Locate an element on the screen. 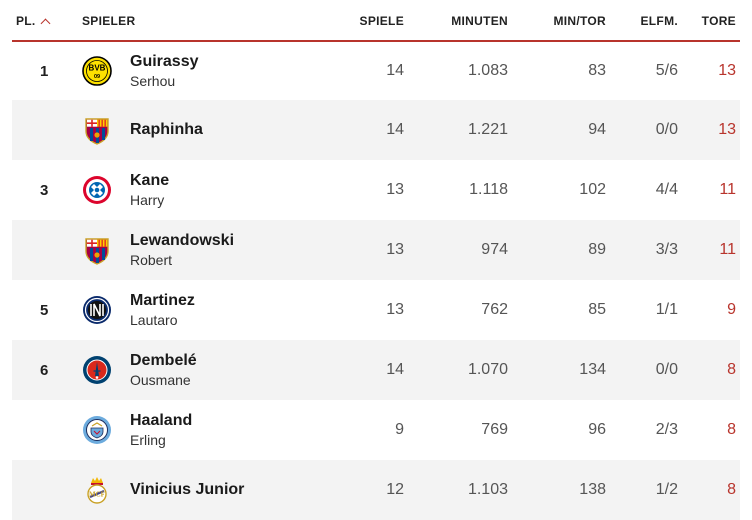 Image resolution: width=752 pixels, height=520 pixels. min-per-goal-cell: 96 is located at coordinates (597, 429).